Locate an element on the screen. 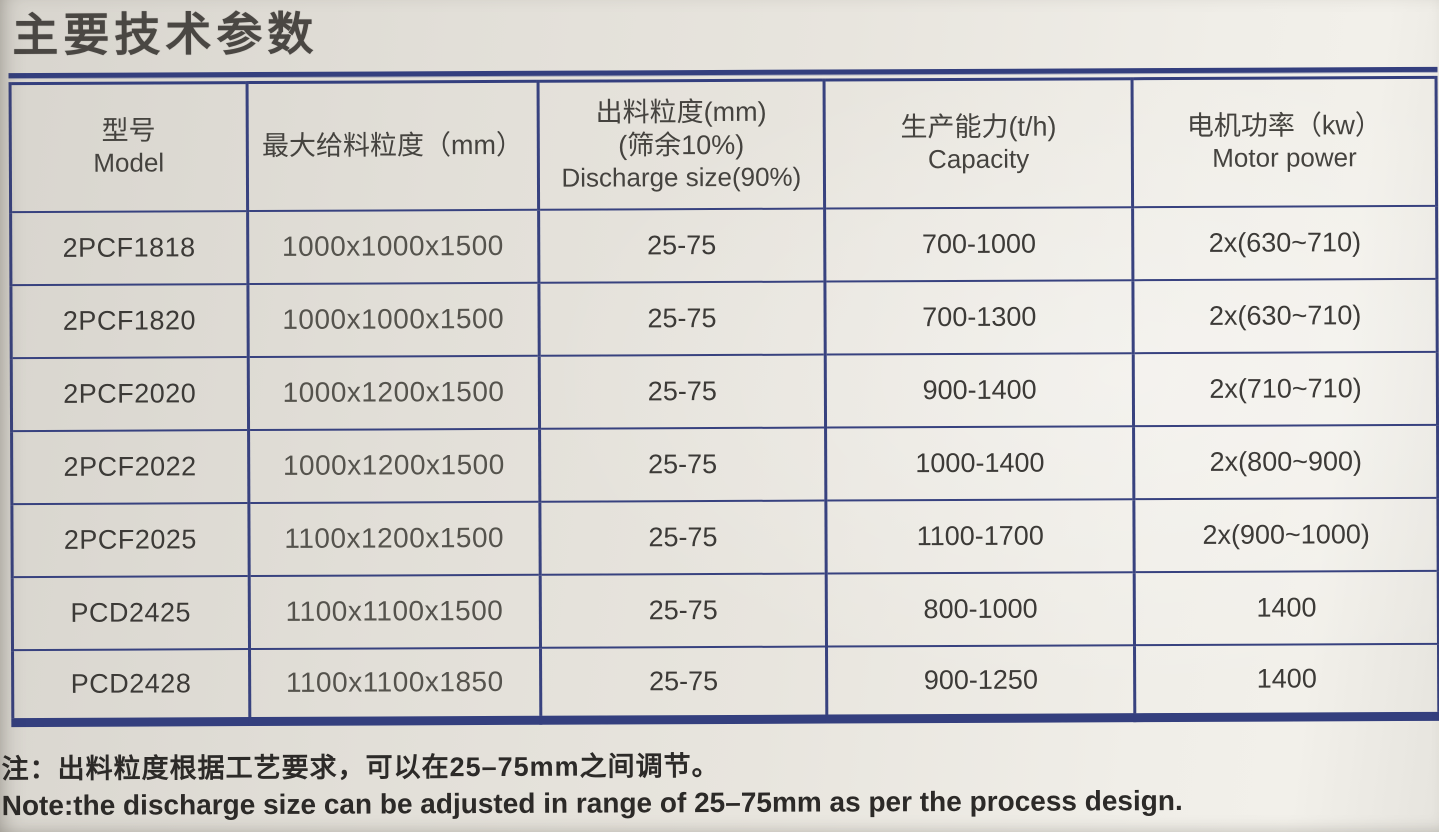 The image size is (1439, 832). cell-max-feed: 1100x1100x1850 is located at coordinates (395, 684).